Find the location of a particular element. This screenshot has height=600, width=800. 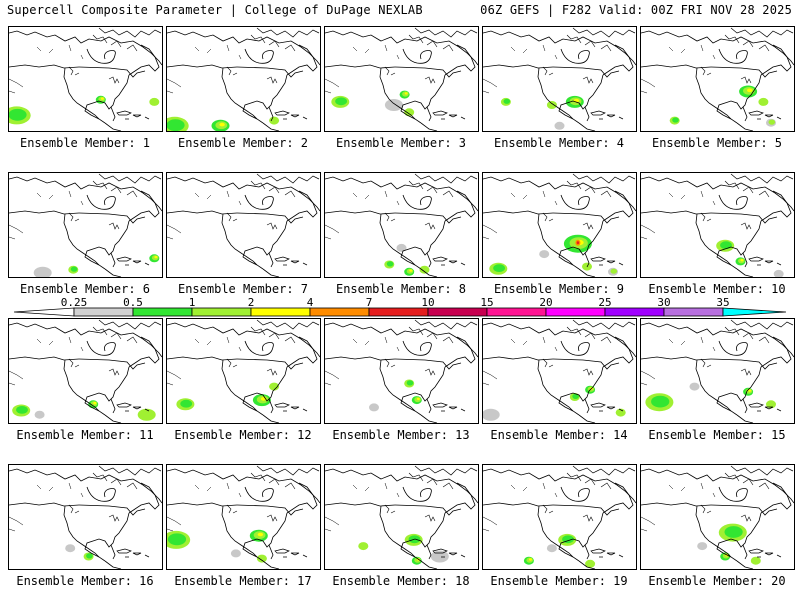

colorbar-tick-label: 20 is located at coordinates (545, 302).